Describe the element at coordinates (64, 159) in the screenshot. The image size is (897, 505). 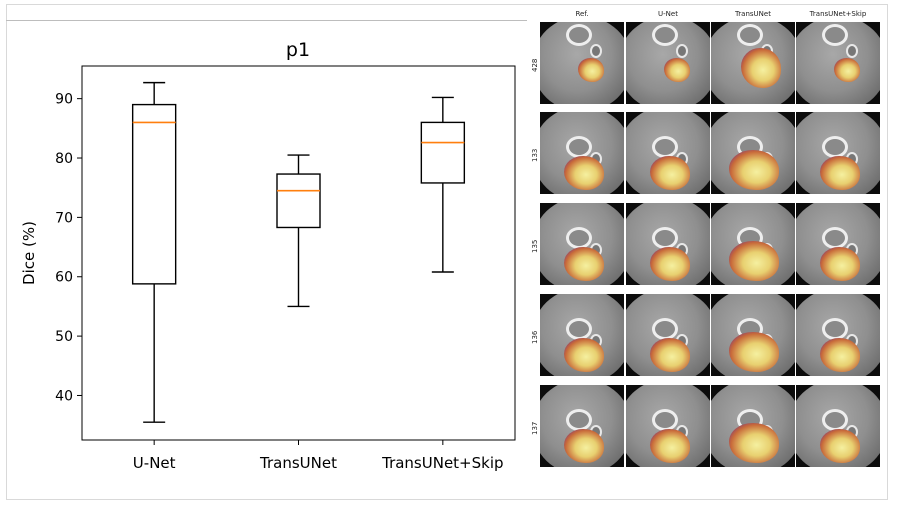
I see `y-tick-label: 80` at that location.